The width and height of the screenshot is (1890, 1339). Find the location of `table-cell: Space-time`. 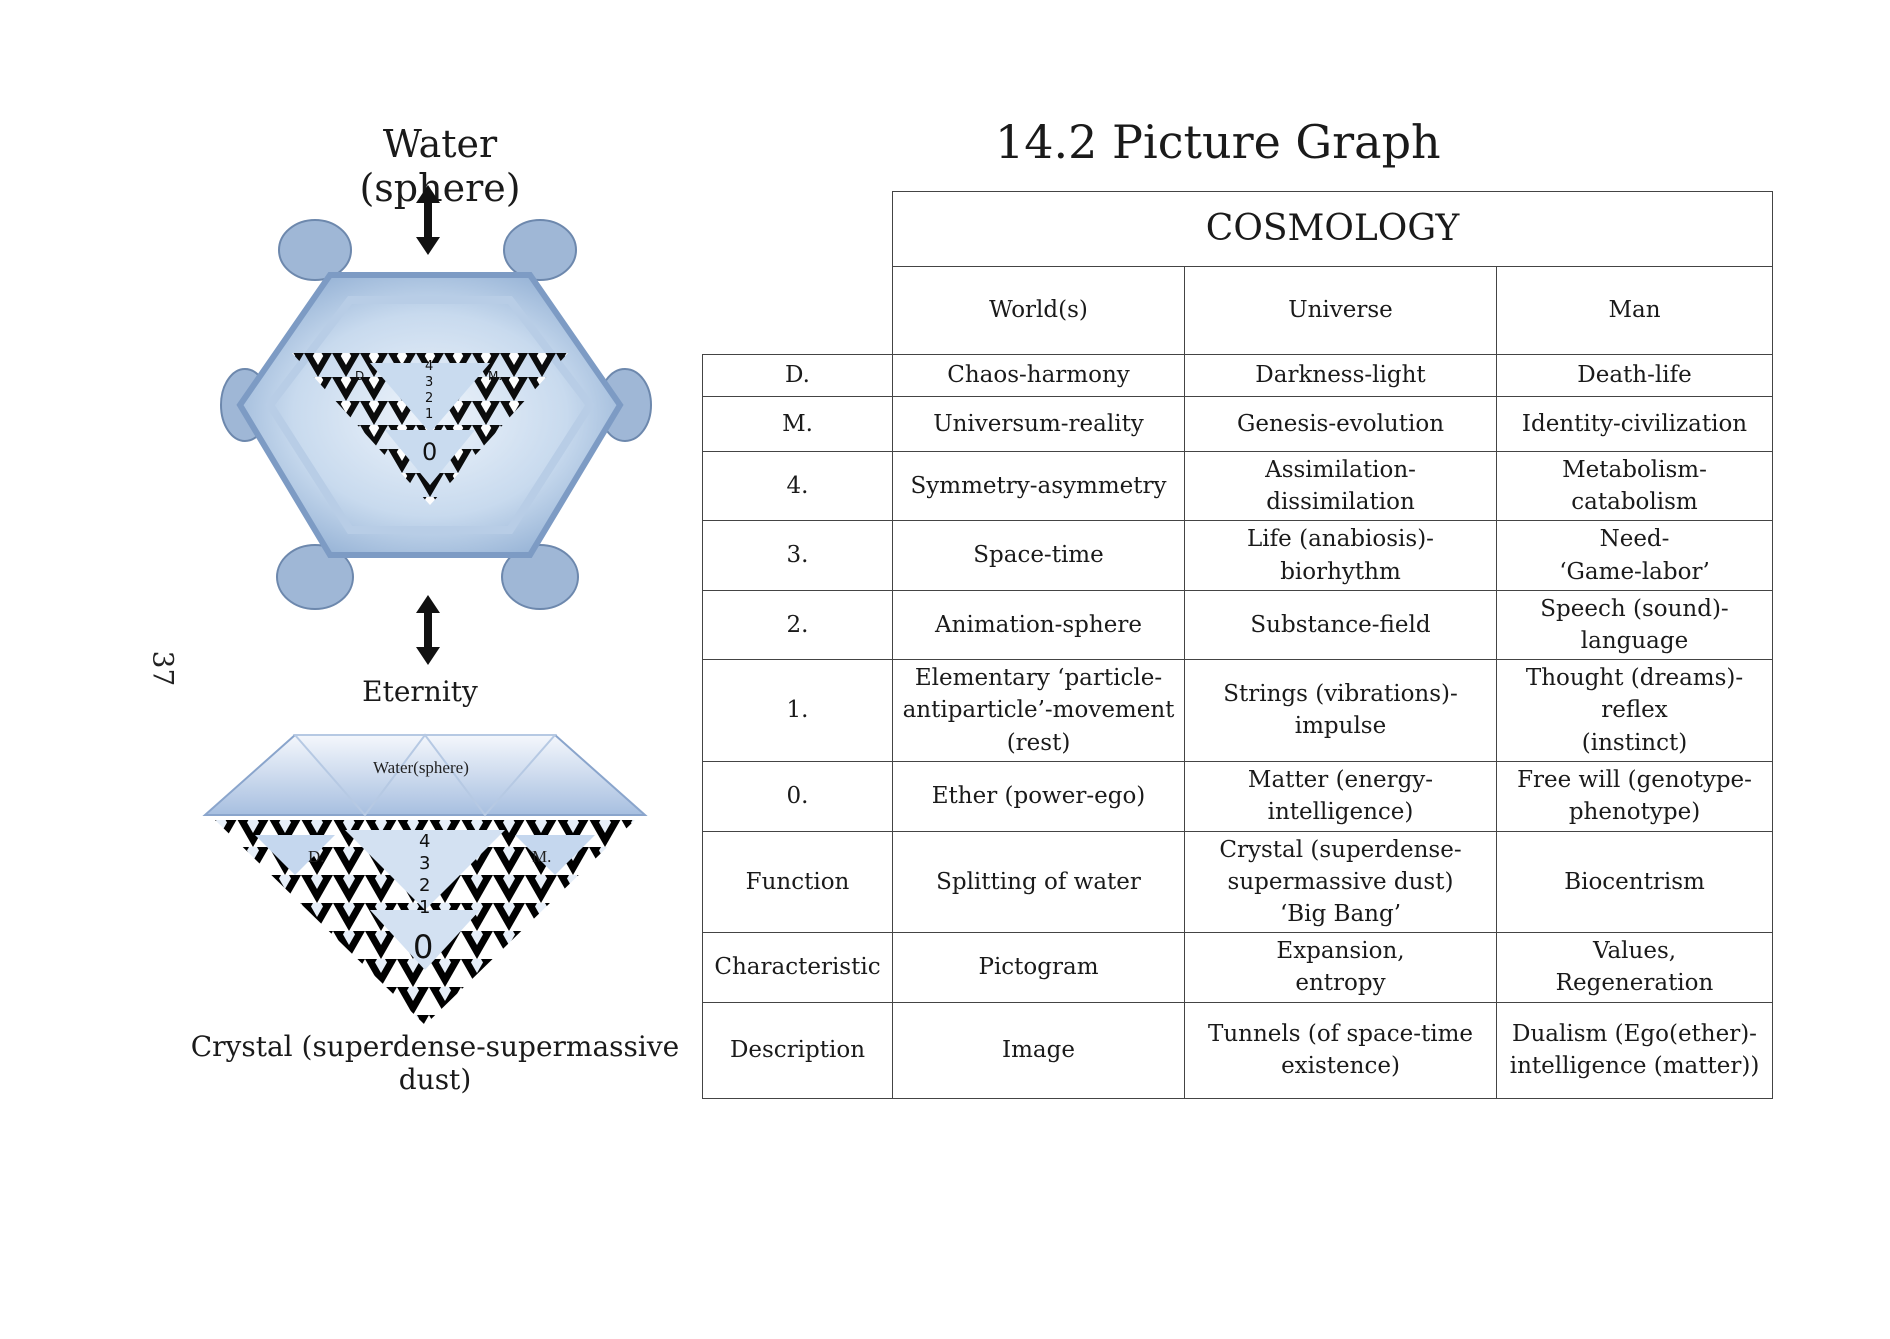

table-cell: Space-time is located at coordinates (1038, 555).